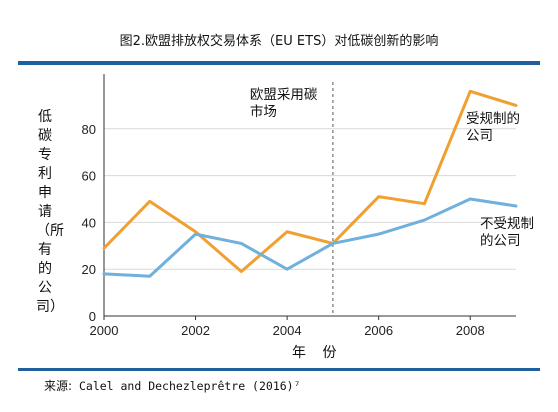 The width and height of the screenshot is (558, 412). What do you see at coordinates (186, 386) in the screenshot?
I see `source-citation: Calel and Dechezleprêtre (2016)⁷` at bounding box center [186, 386].